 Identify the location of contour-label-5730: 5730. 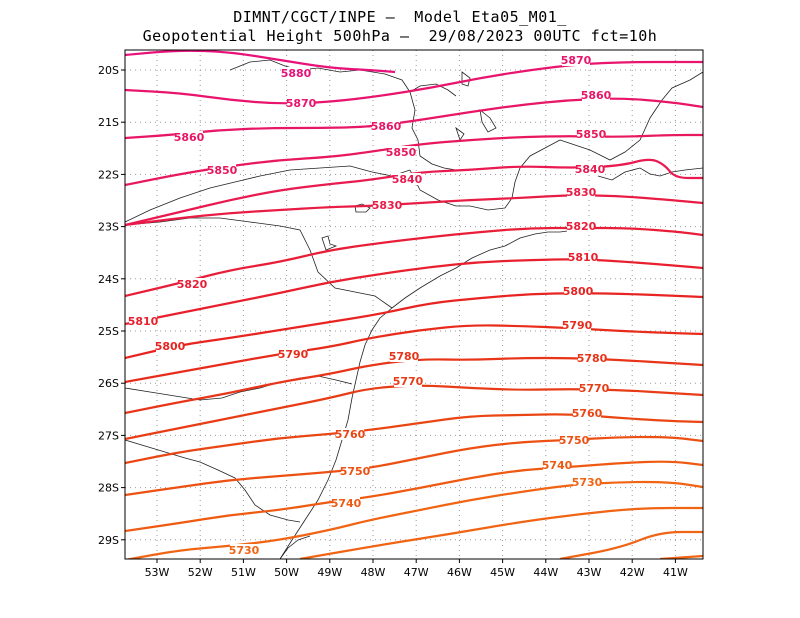
(244, 550).